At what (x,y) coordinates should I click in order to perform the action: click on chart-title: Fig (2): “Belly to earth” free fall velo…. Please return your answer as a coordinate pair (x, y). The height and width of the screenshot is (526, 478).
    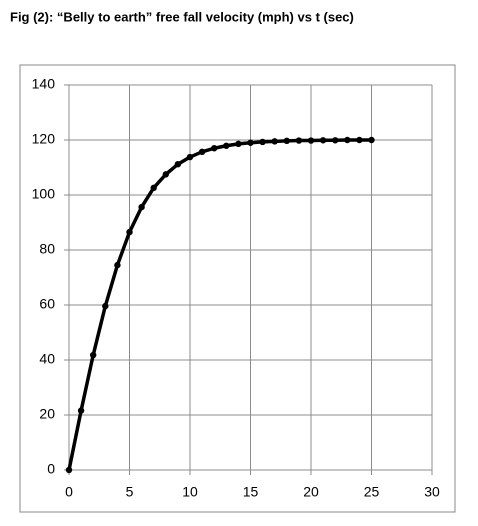
    Looking at the image, I should click on (182, 16).